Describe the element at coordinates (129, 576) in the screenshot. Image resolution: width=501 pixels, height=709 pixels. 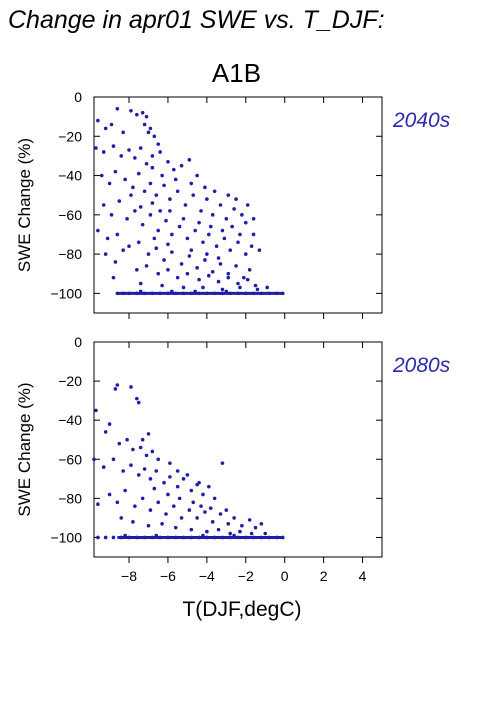
I see `x-tick-label: −8` at that location.